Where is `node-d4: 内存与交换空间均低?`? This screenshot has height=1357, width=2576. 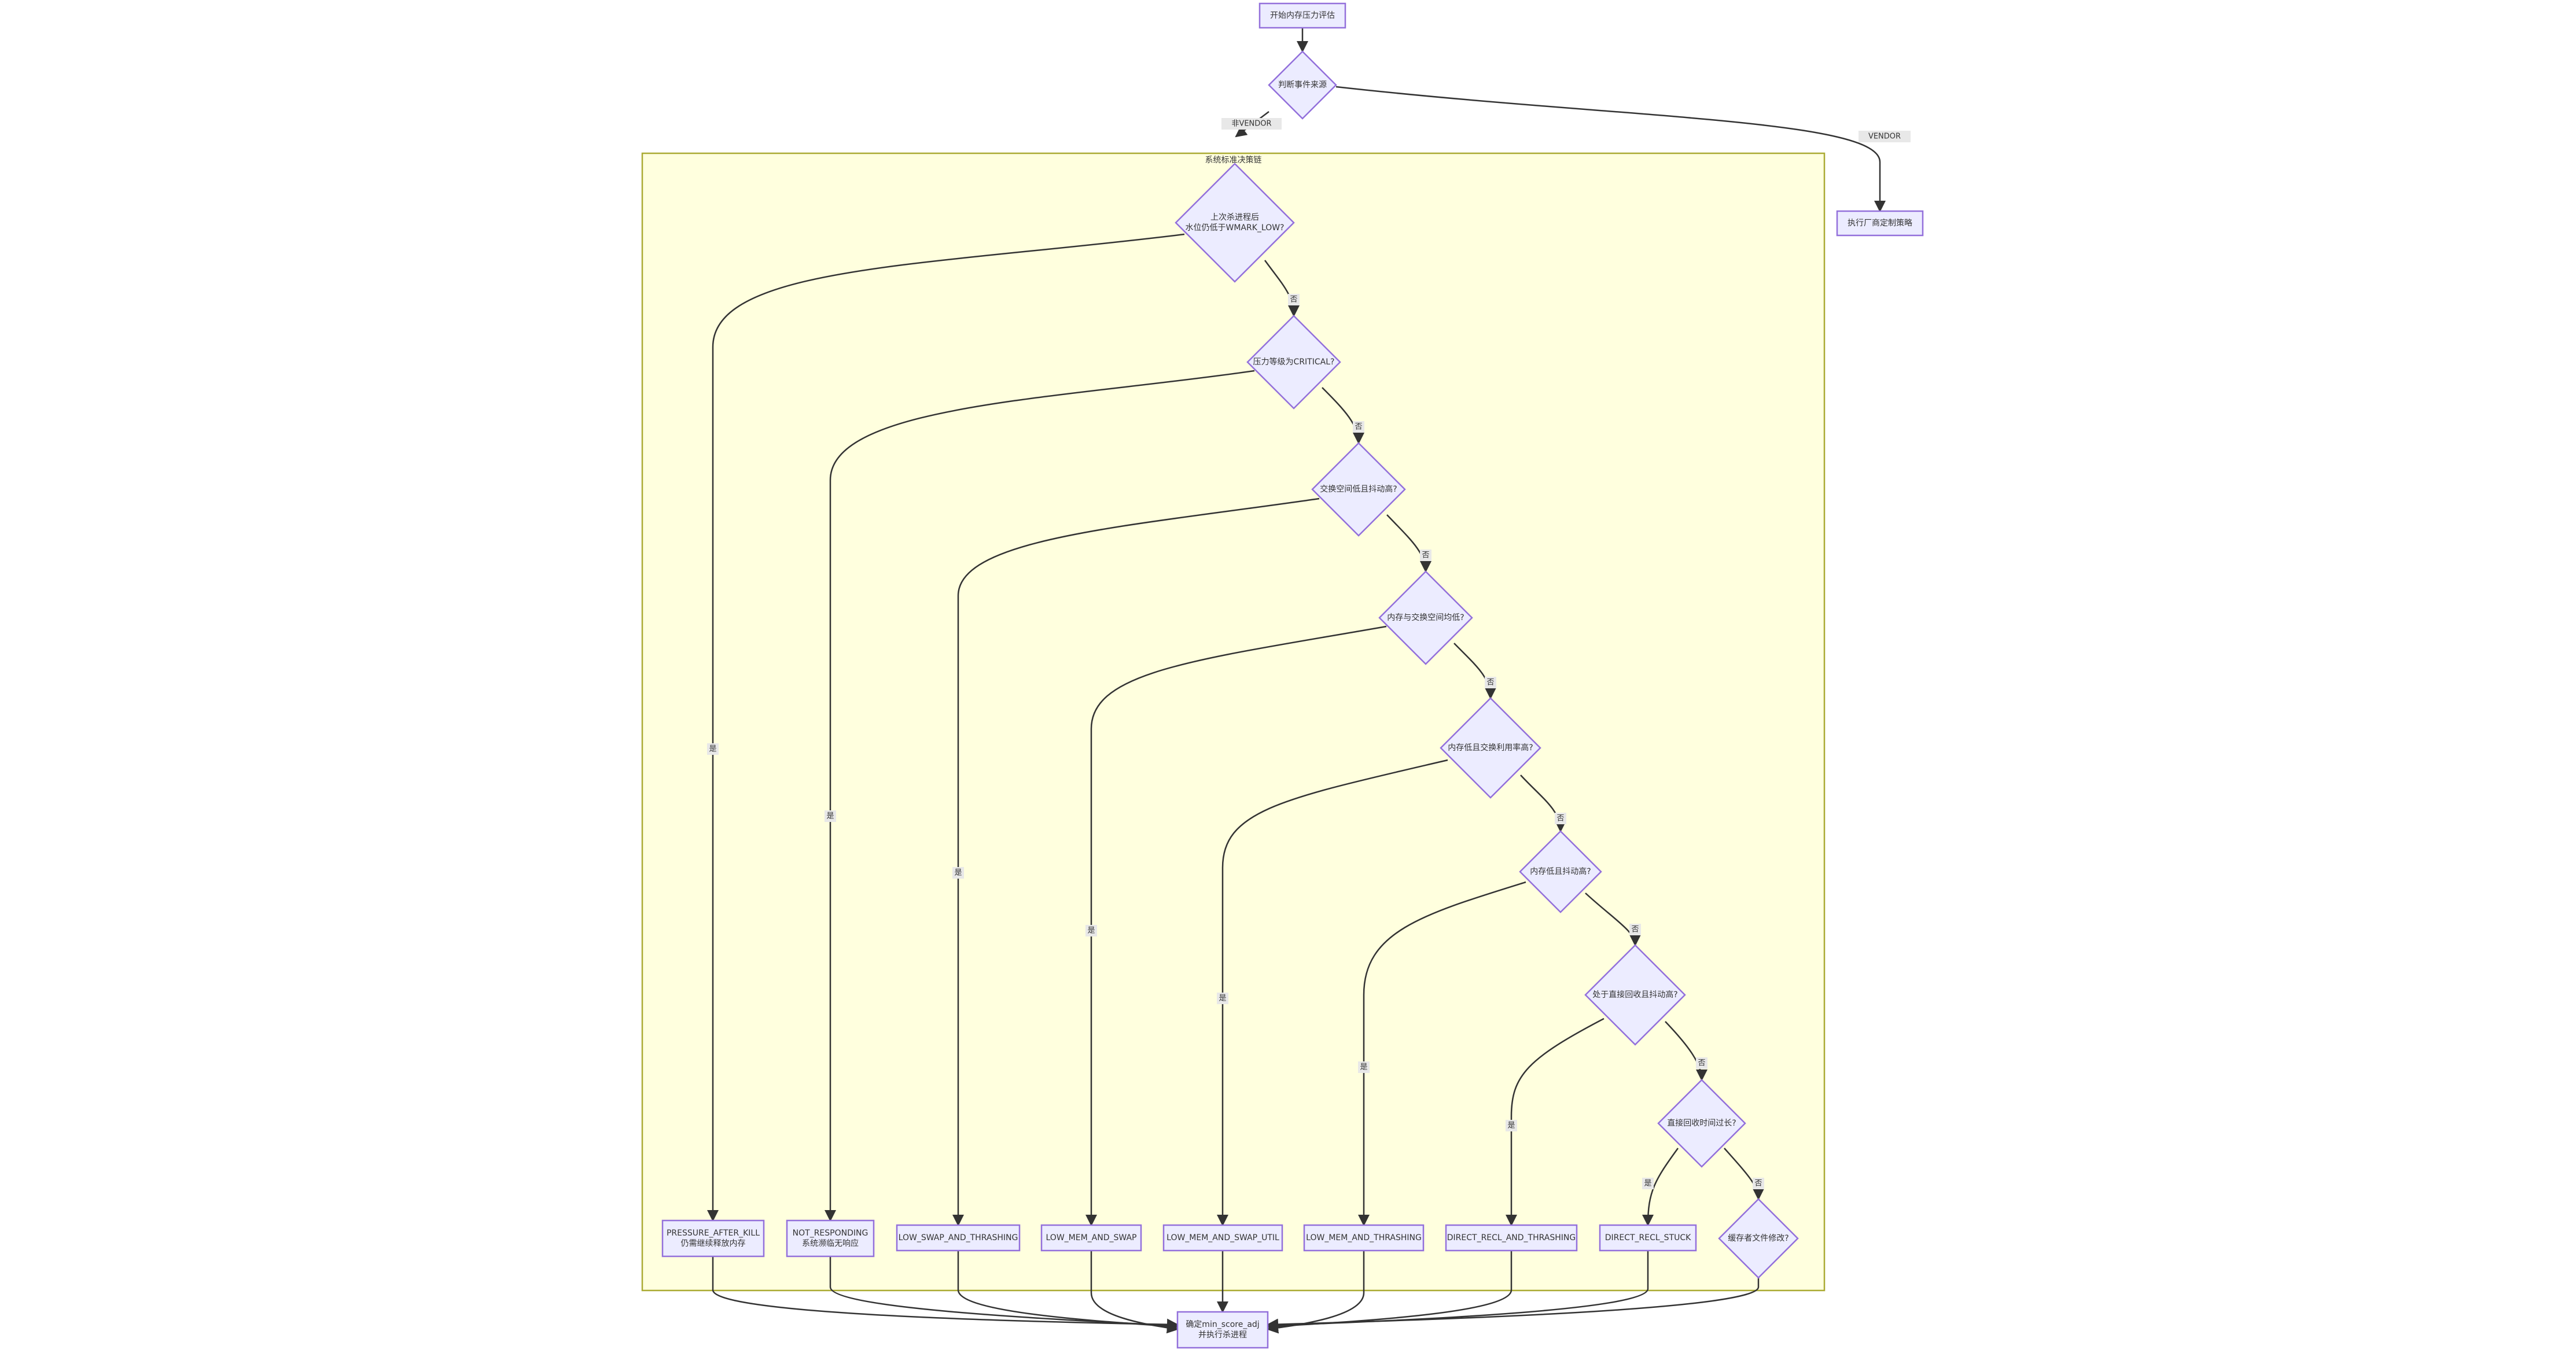
node-d4: 内存与交换空间均低? is located at coordinates (1425, 618).